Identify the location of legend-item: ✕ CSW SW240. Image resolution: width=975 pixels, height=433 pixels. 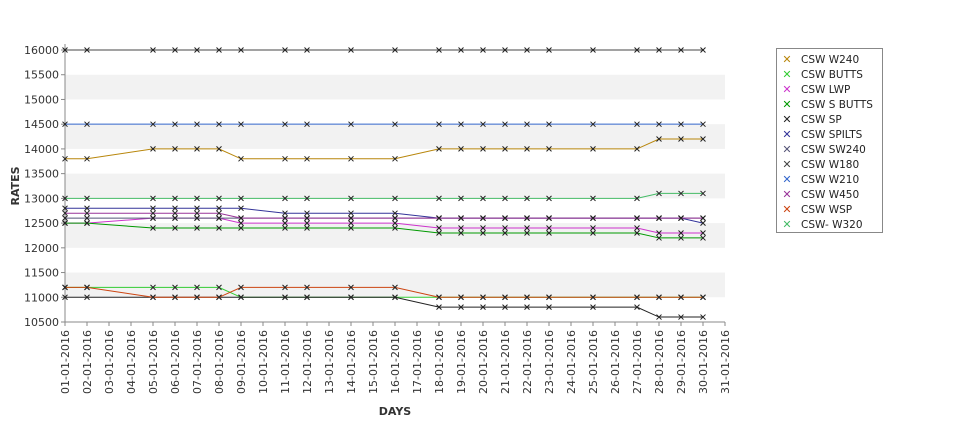
(823, 149).